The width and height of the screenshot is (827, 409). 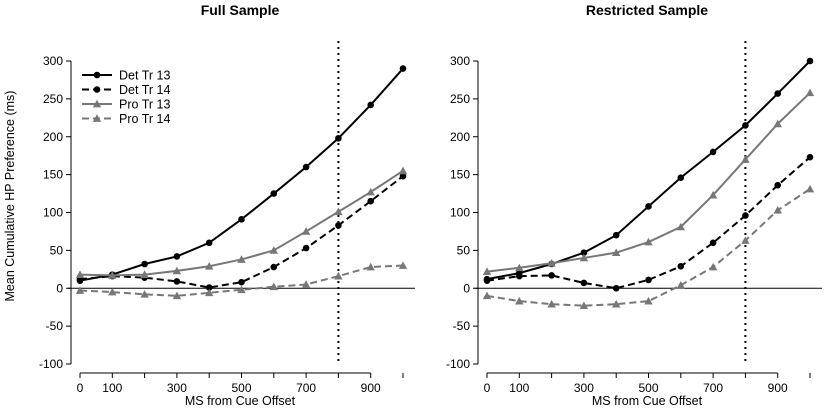 I want to click on series-line, so click(x=648, y=247).